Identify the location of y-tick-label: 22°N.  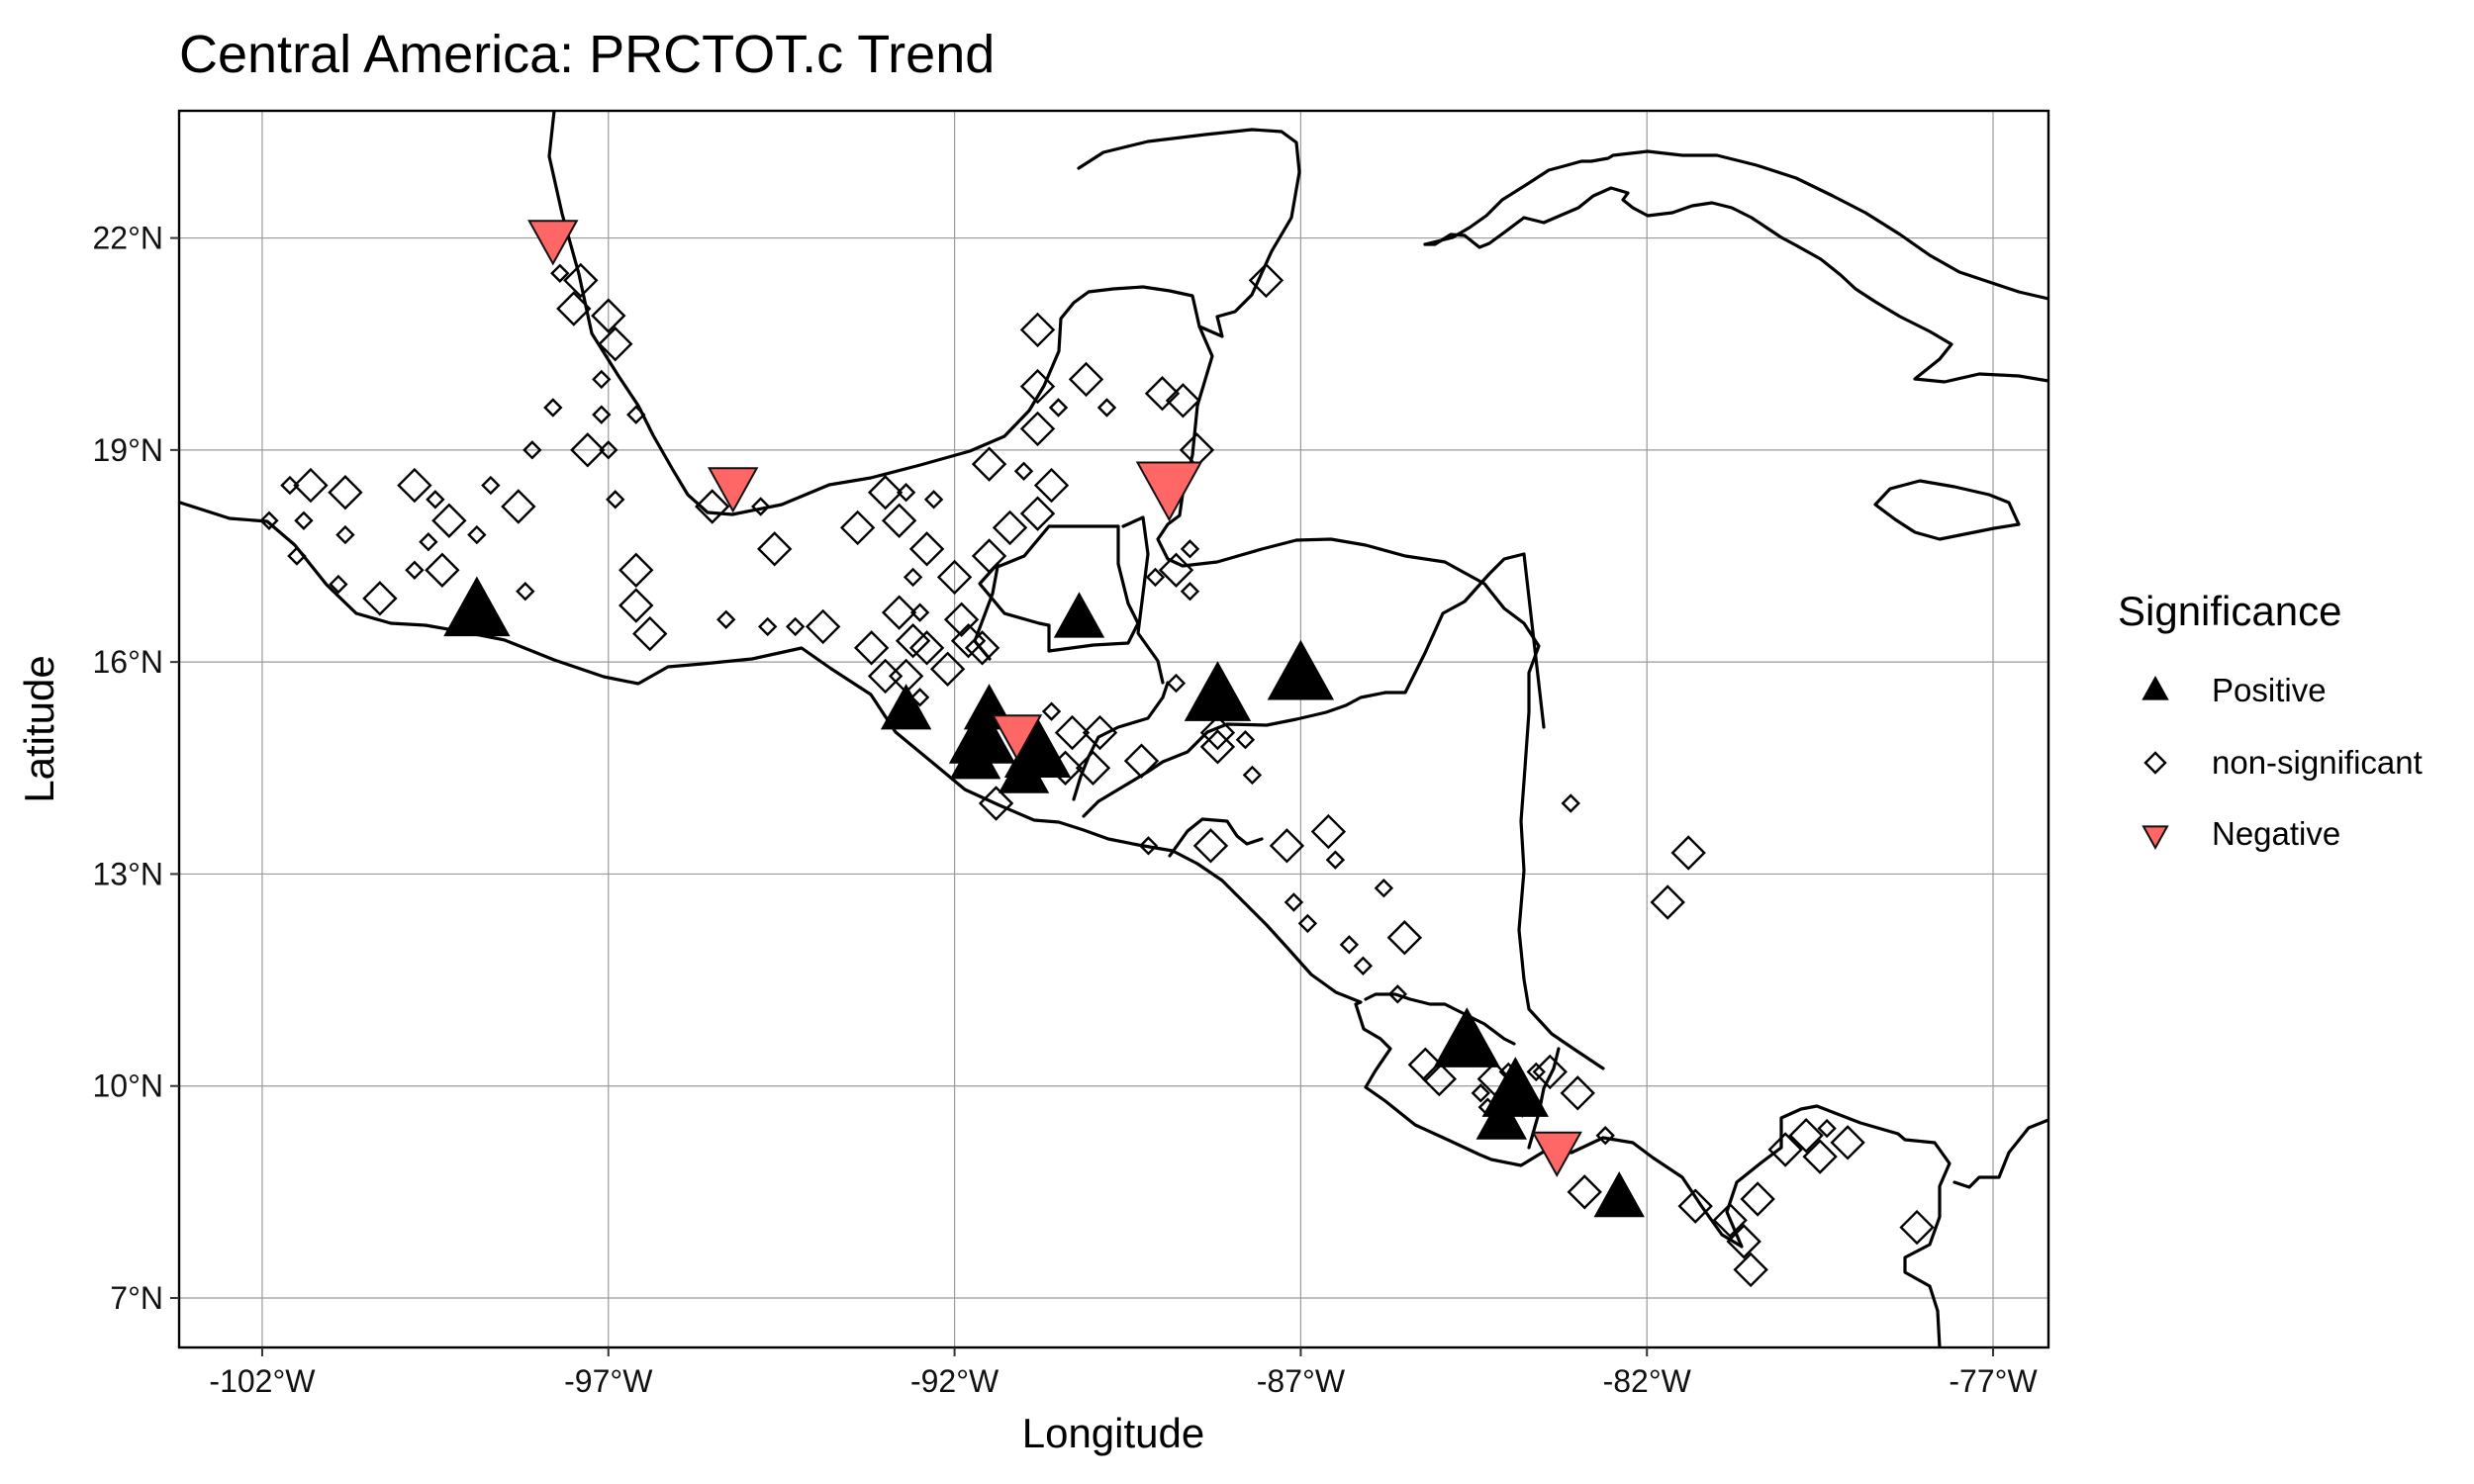
(129, 238).